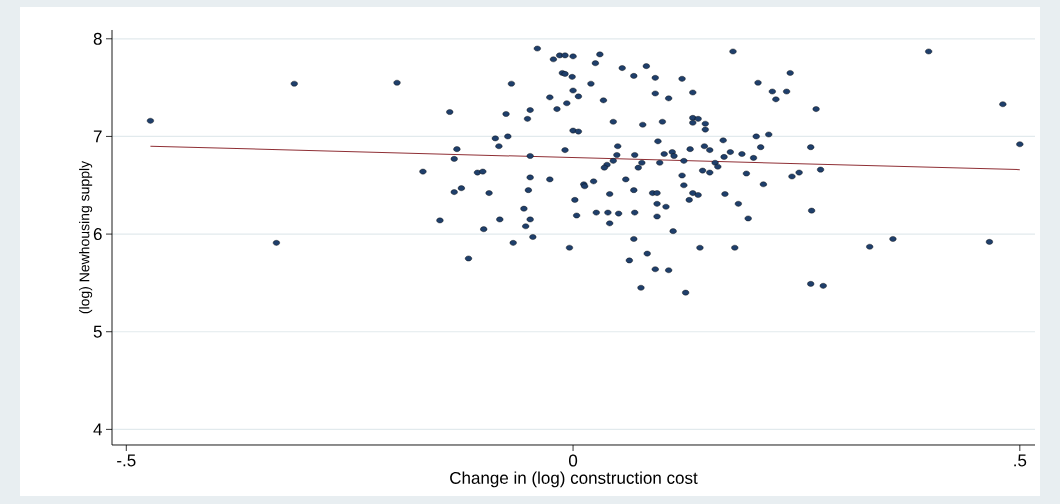 This screenshot has height=504, width=1060. I want to click on y-tick-label: 4, so click(97, 429).